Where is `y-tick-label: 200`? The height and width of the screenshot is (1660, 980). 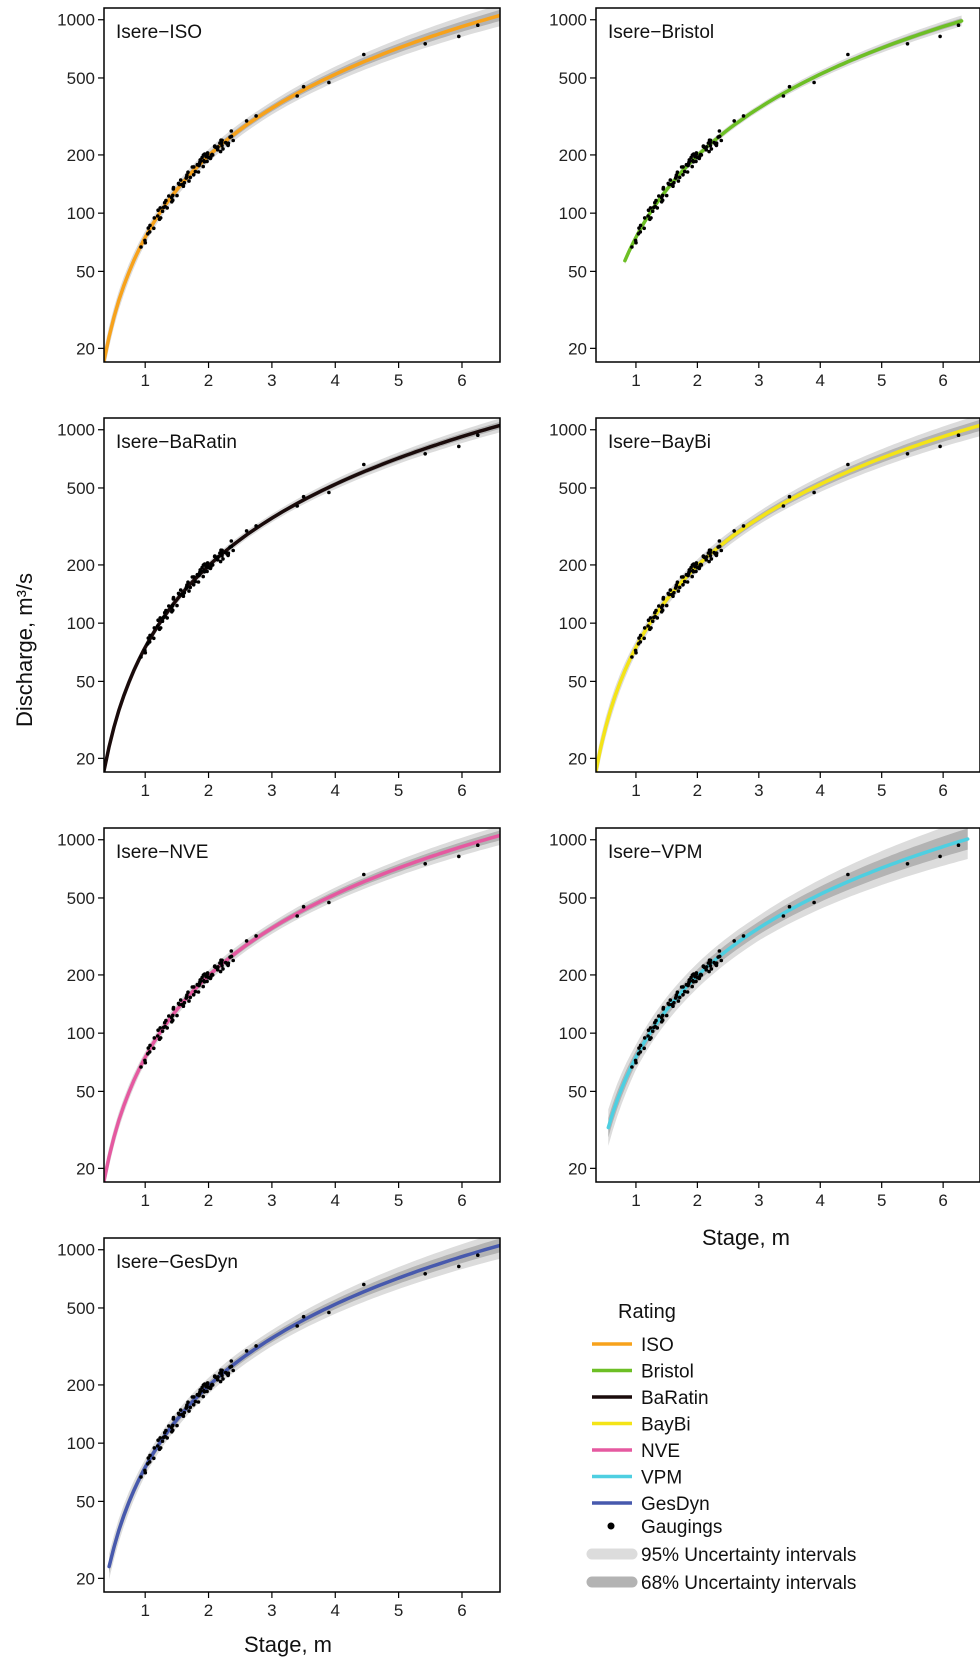
y-tick-label: 200 is located at coordinates (81, 155).